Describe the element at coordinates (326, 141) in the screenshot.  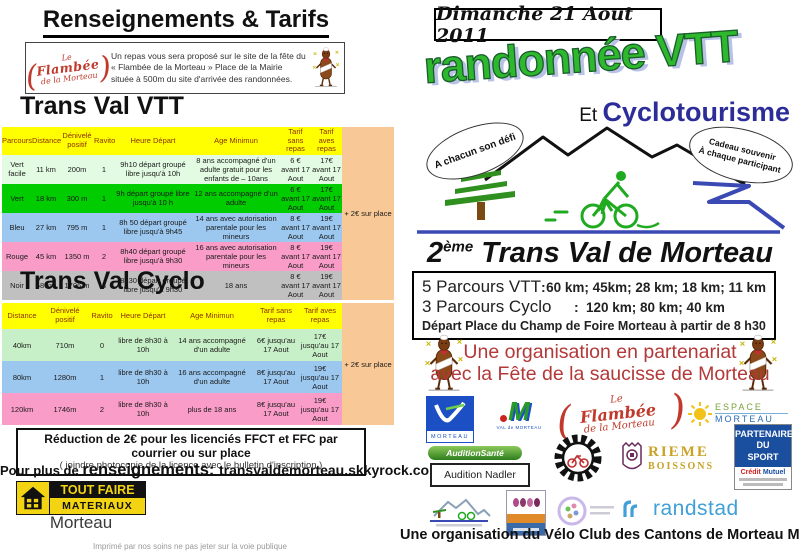
I see `vtt-col-tarif-avec: Tarif aves repas` at that location.